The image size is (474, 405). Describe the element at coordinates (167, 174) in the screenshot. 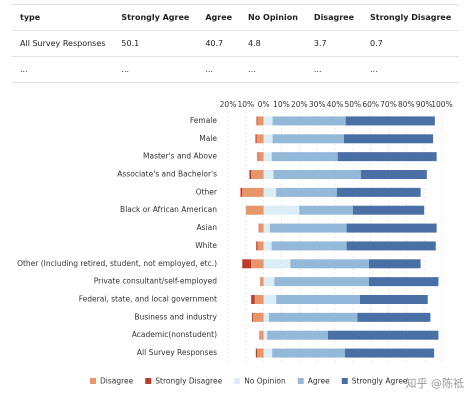

I see `y-tick-label: Associate's and Bachelor's` at that location.